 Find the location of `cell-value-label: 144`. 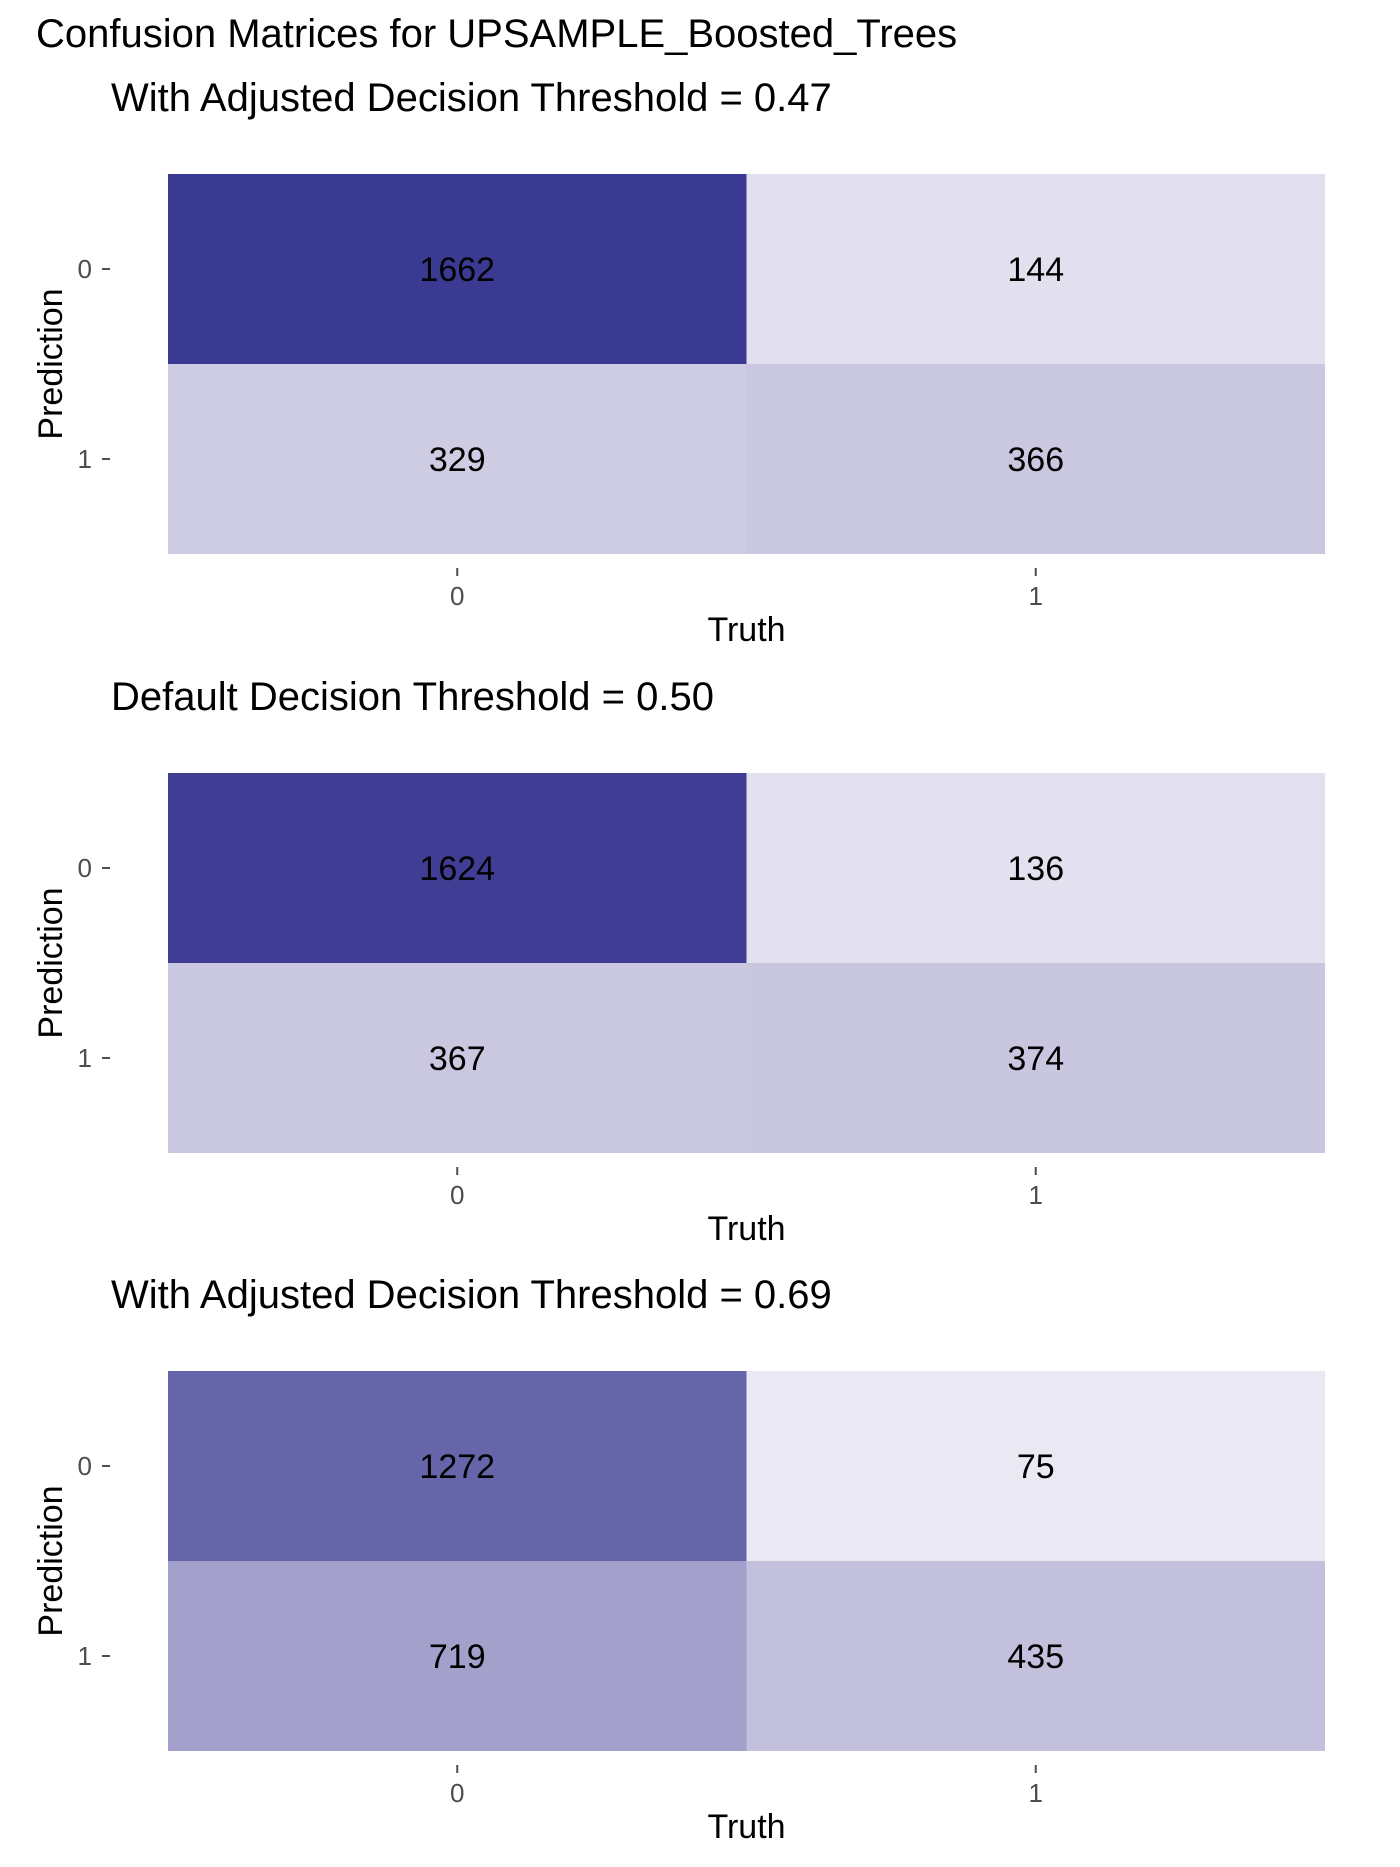

cell-value-label: 144 is located at coordinates (1035, 270).